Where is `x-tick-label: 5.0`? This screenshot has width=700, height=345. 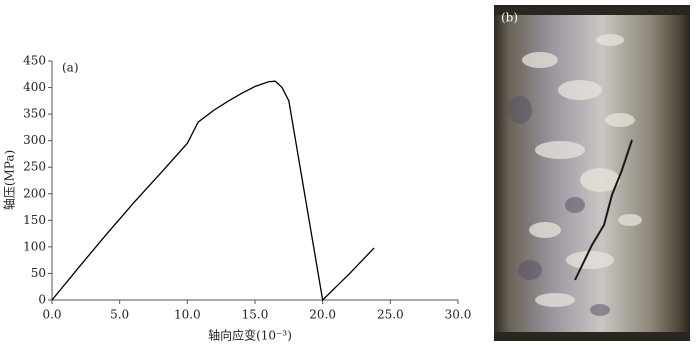 x-tick-label: 5.0 is located at coordinates (119, 315).